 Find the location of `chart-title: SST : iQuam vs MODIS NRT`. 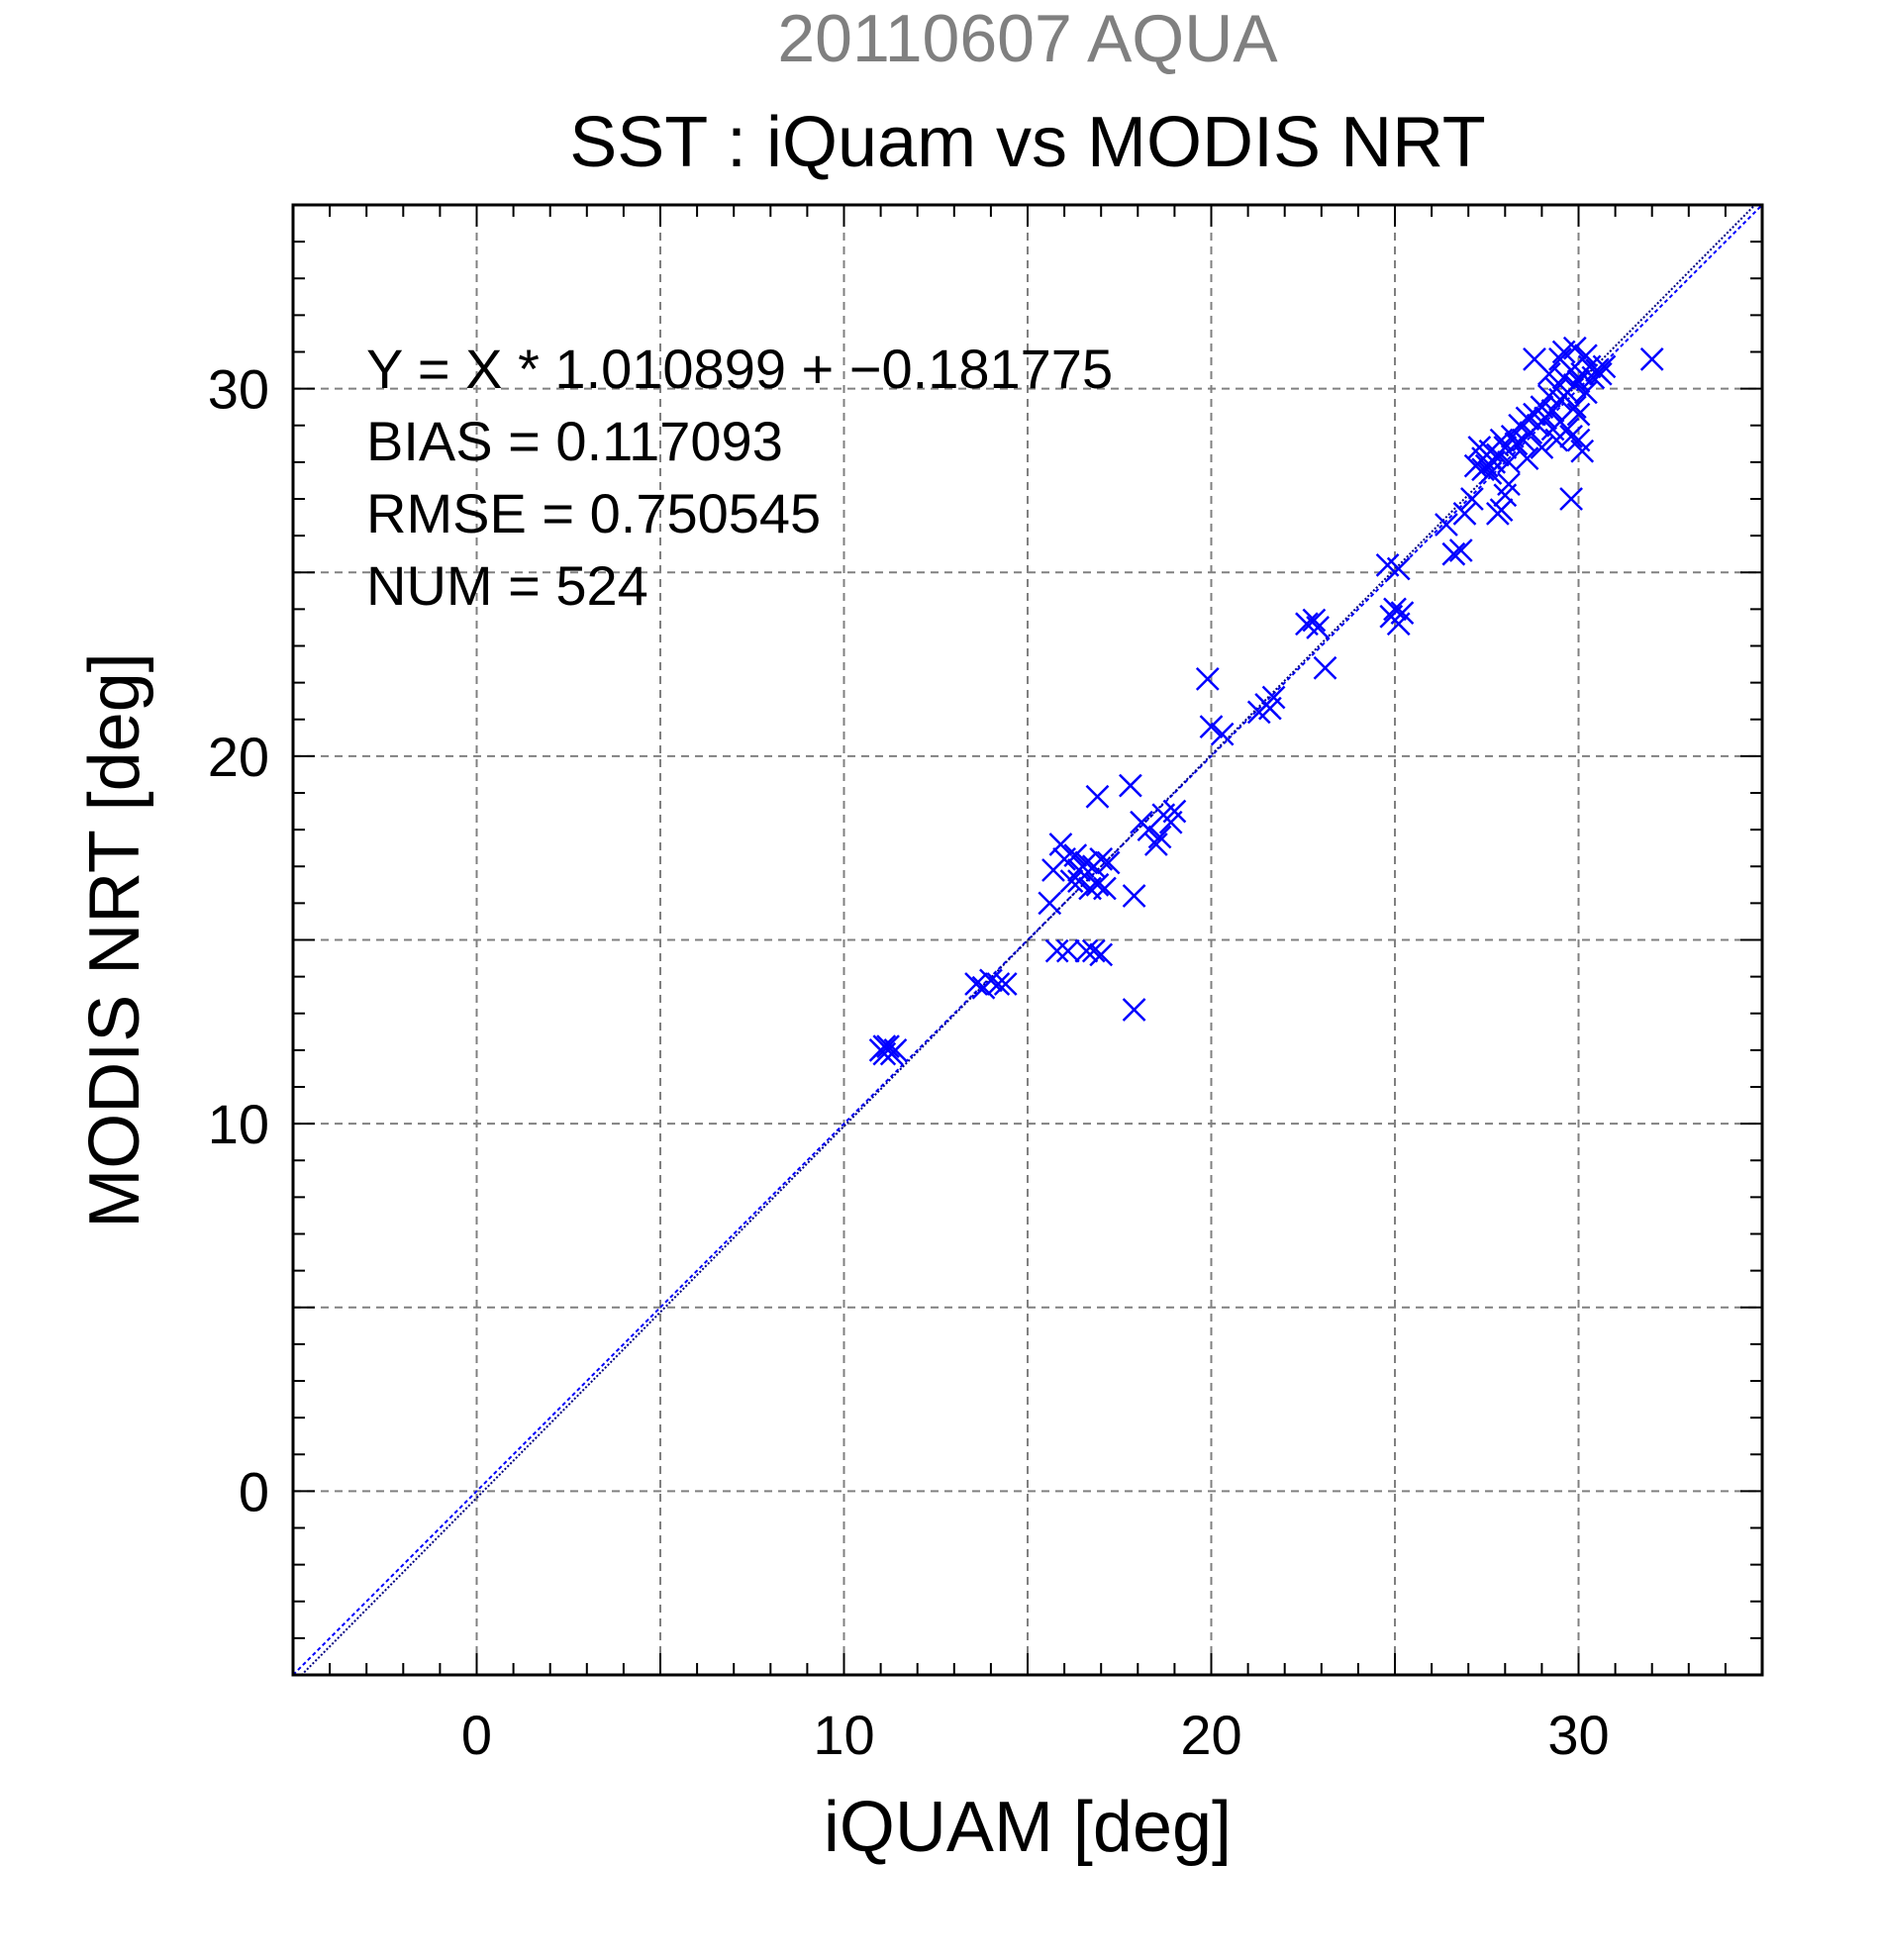

chart-title: SST : iQuam vs MODIS NRT is located at coordinates (1027, 142).